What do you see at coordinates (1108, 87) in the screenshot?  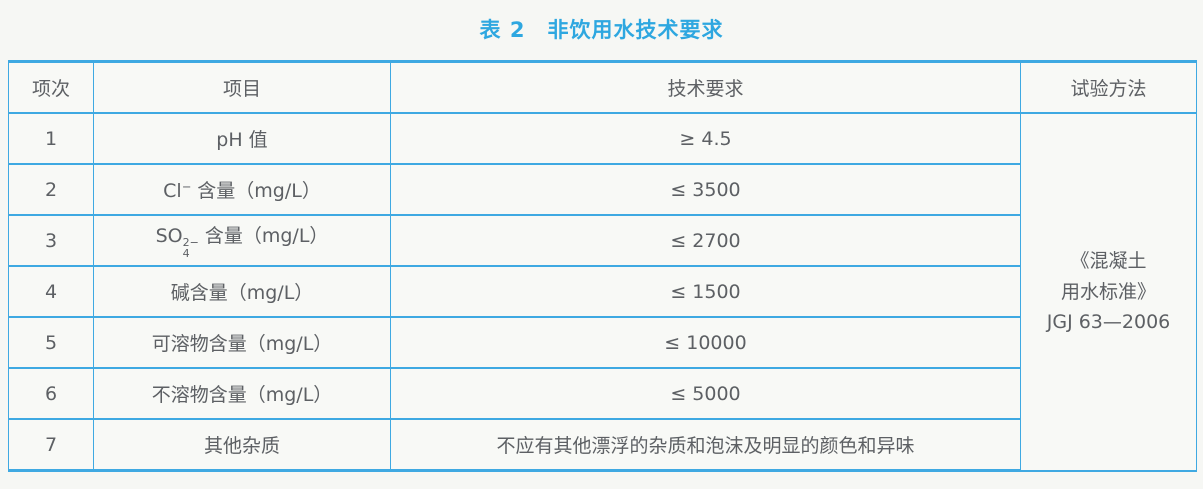 I see `header-test-method: 试验方法` at bounding box center [1108, 87].